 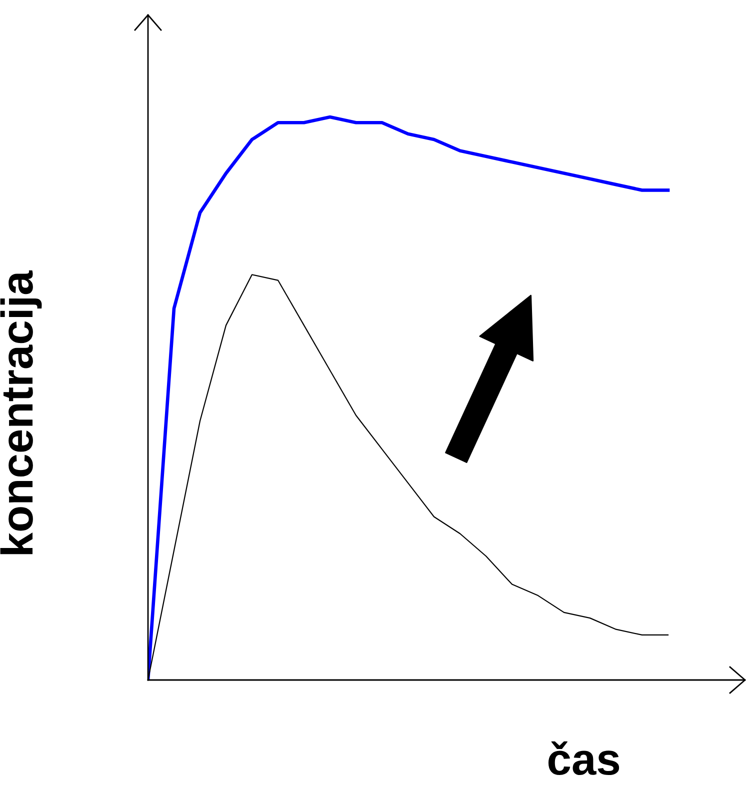 What do you see at coordinates (21, 412) in the screenshot?
I see `y-axis-title: koncentracija` at bounding box center [21, 412].